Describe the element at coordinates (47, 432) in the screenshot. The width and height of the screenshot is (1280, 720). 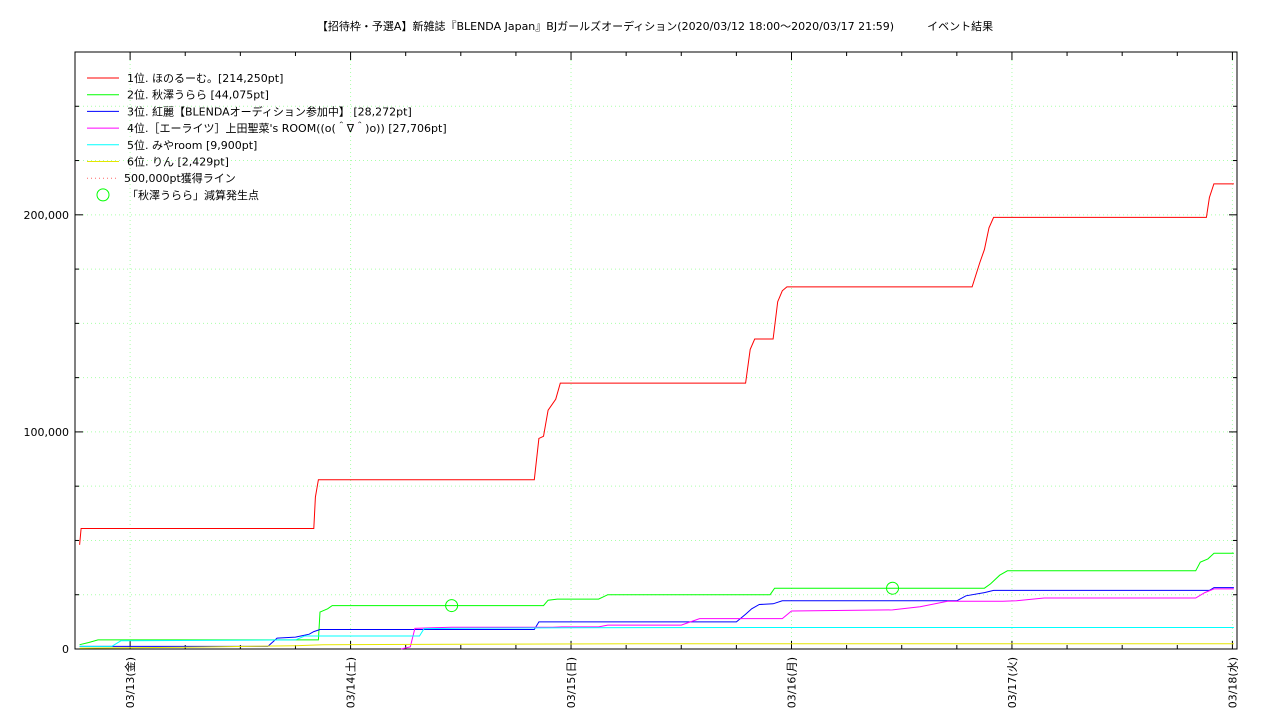
I see `y-tick-label: 100,000` at that location.